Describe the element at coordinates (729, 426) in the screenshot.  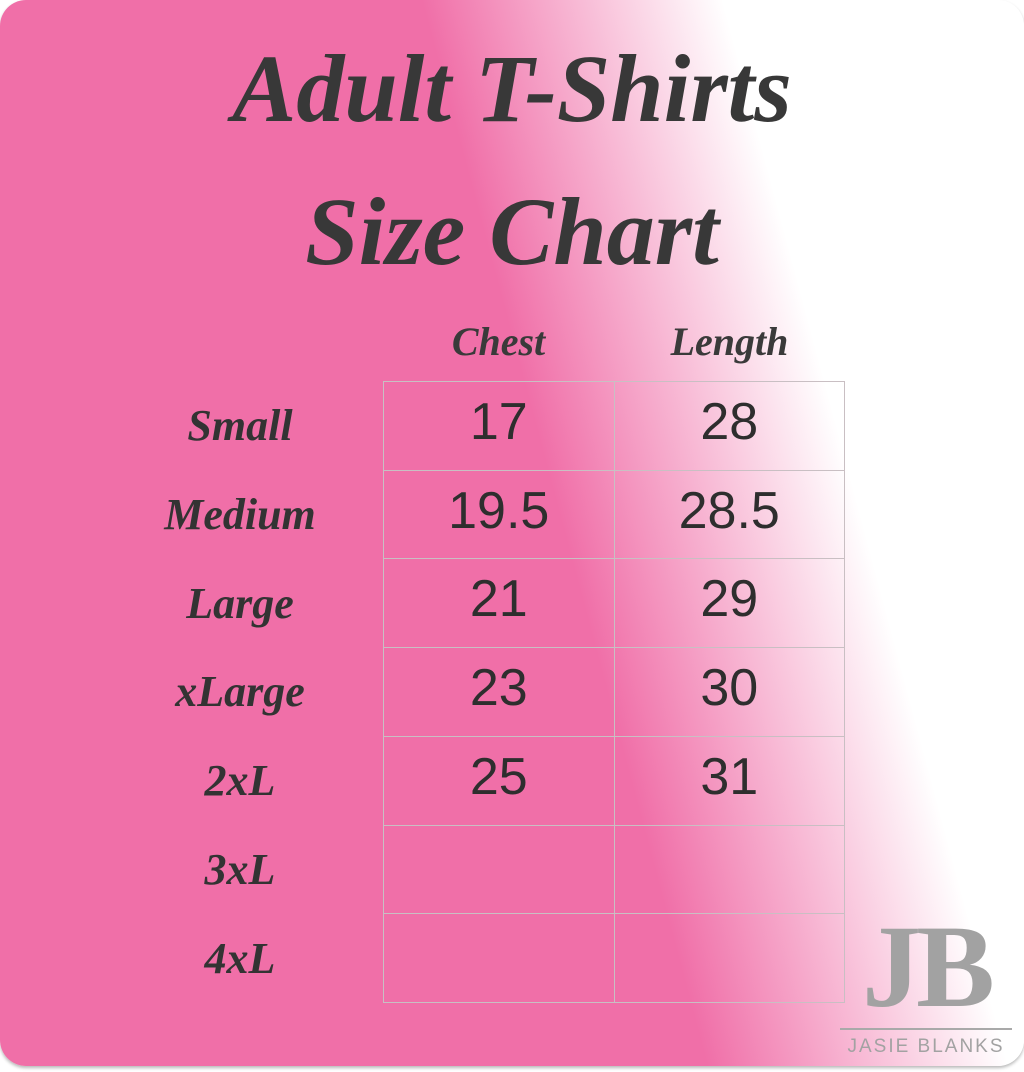
I see `cell-small-length: 28` at that location.